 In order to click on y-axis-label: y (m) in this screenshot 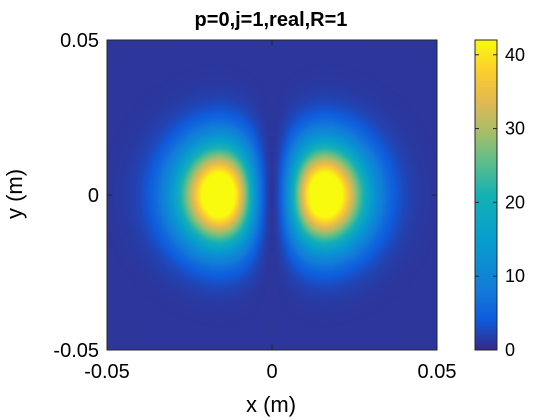, I will do `click(14, 194)`.